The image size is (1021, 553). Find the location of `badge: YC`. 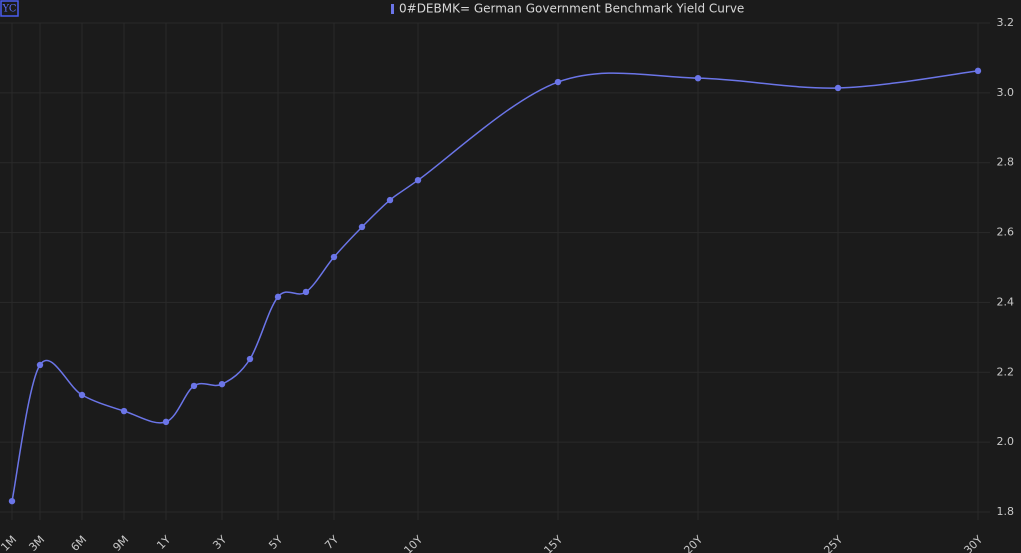

badge: YC is located at coordinates (8, 9).